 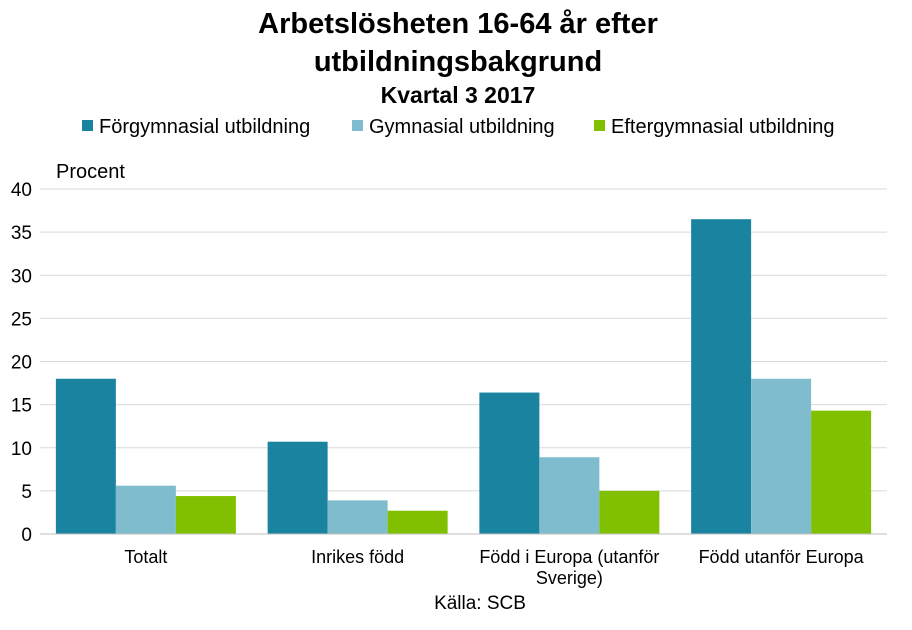 What do you see at coordinates (90, 172) in the screenshot?
I see `y-axis-label: Procent` at bounding box center [90, 172].